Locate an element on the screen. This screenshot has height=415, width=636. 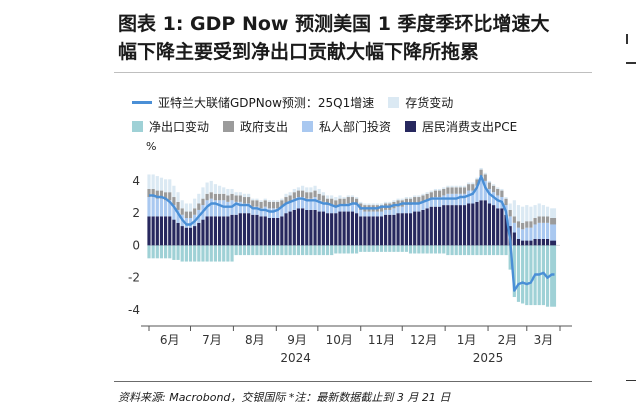
x-month-label: 9月 is located at coordinates (297, 340).